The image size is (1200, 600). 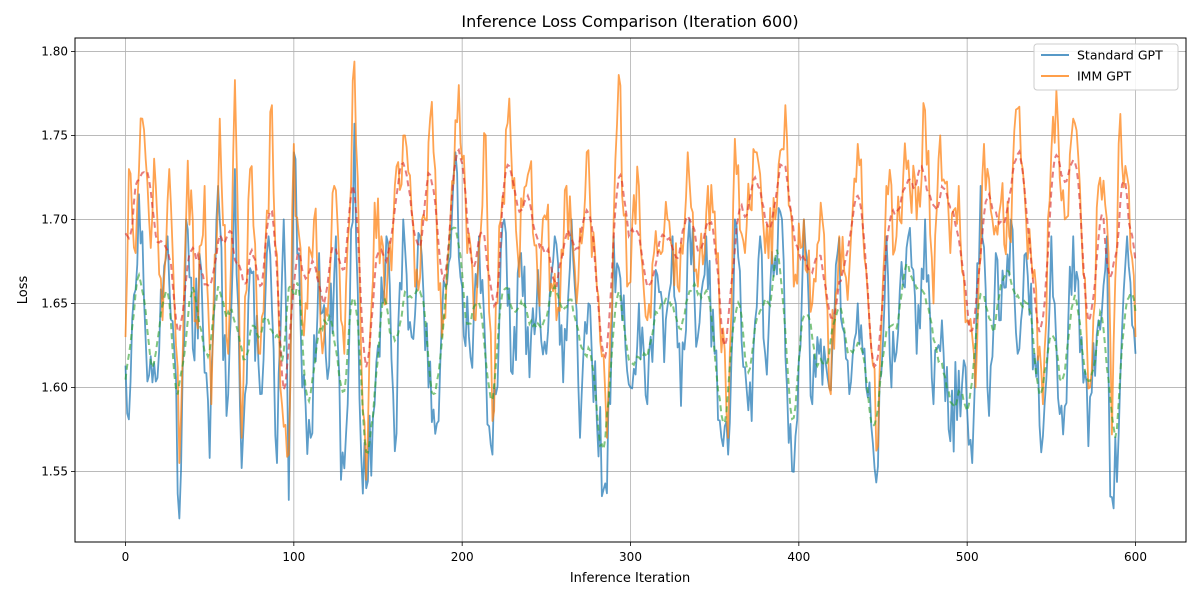 What do you see at coordinates (1104, 76) in the screenshot?
I see `legend-label-imm: IMM GPT` at bounding box center [1104, 76].